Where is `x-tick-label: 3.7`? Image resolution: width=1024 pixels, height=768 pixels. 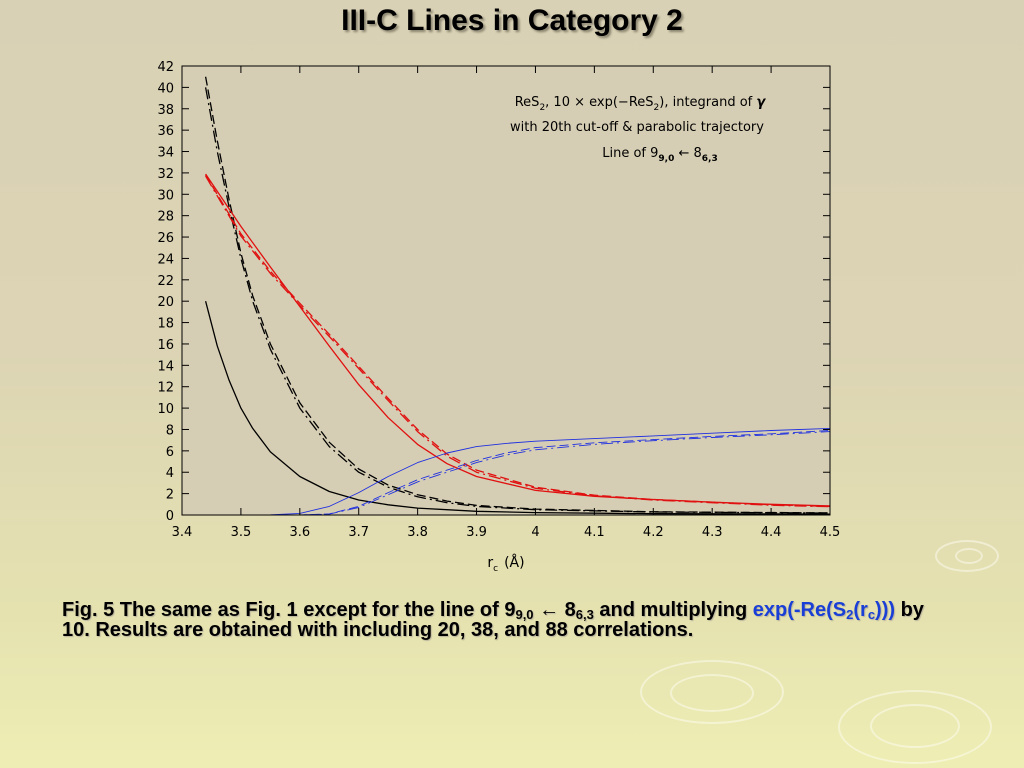
x-tick-label: 3.7 is located at coordinates (358, 532).